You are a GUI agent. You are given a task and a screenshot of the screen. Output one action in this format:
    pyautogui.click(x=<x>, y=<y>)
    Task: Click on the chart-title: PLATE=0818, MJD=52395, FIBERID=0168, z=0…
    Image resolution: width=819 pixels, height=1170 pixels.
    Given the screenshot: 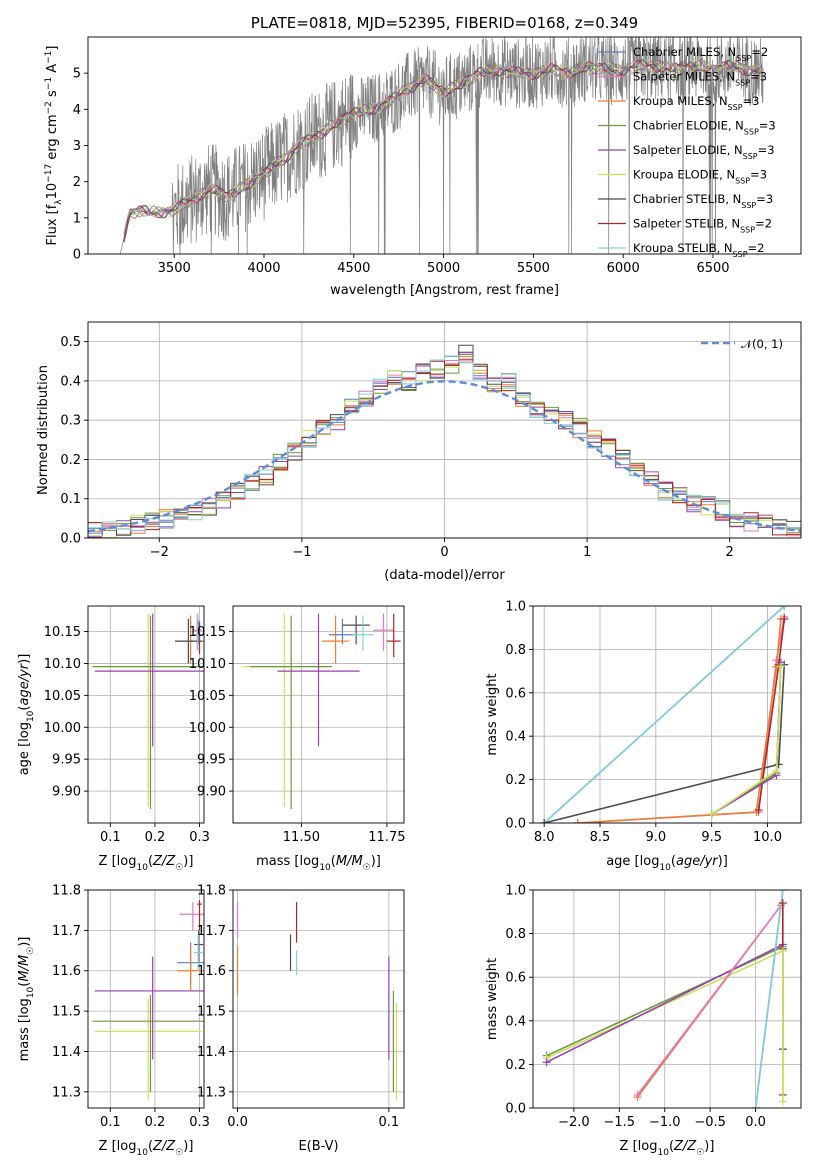 What is the action you would take?
    pyautogui.click(x=444, y=23)
    